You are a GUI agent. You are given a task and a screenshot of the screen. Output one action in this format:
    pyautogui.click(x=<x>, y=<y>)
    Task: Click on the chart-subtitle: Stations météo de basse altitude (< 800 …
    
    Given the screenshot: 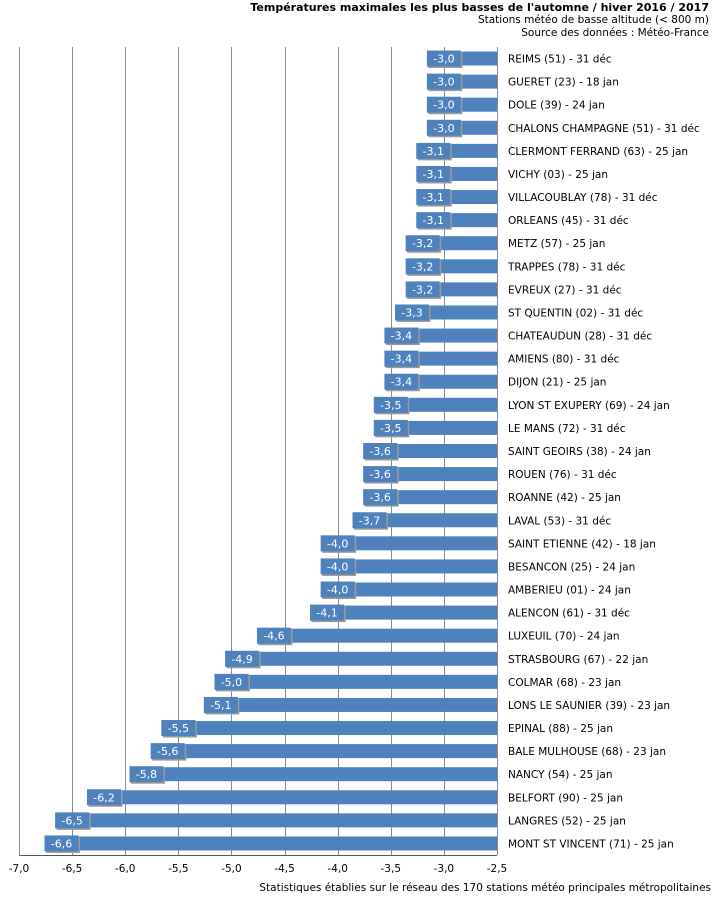 What is the action you would take?
    pyautogui.click(x=593, y=20)
    